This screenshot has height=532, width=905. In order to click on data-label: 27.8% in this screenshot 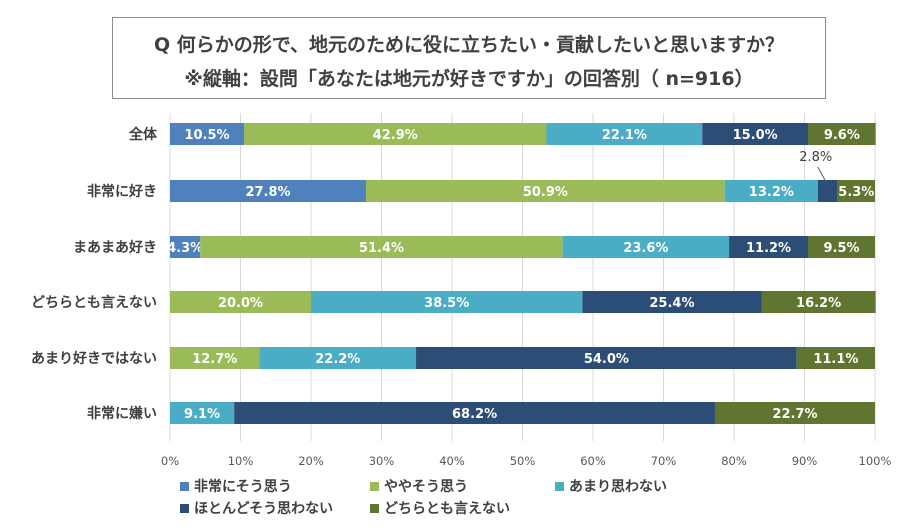, I will do `click(267, 192)`.